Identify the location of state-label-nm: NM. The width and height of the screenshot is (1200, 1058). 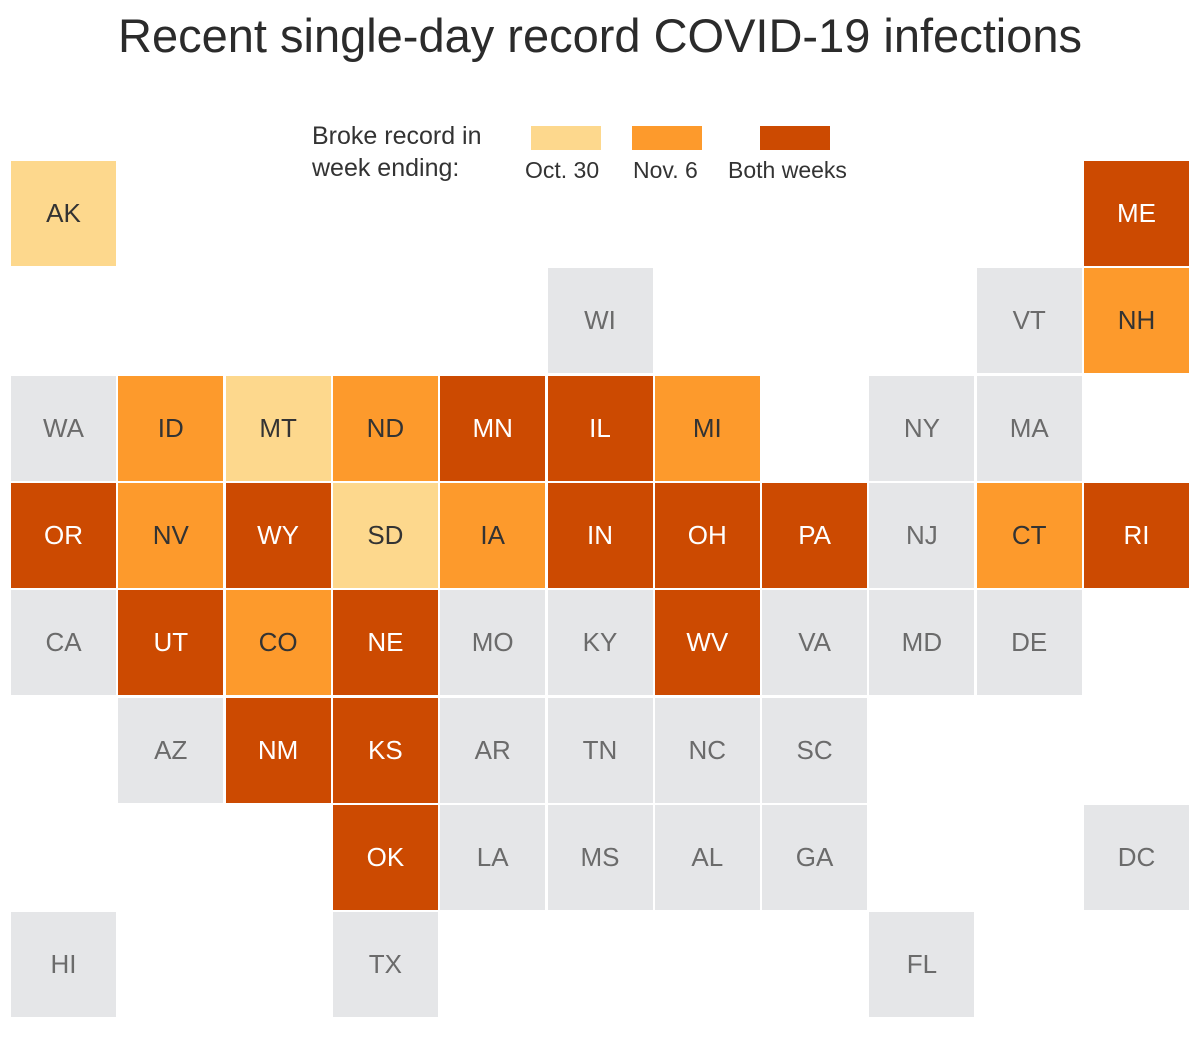
(278, 749).